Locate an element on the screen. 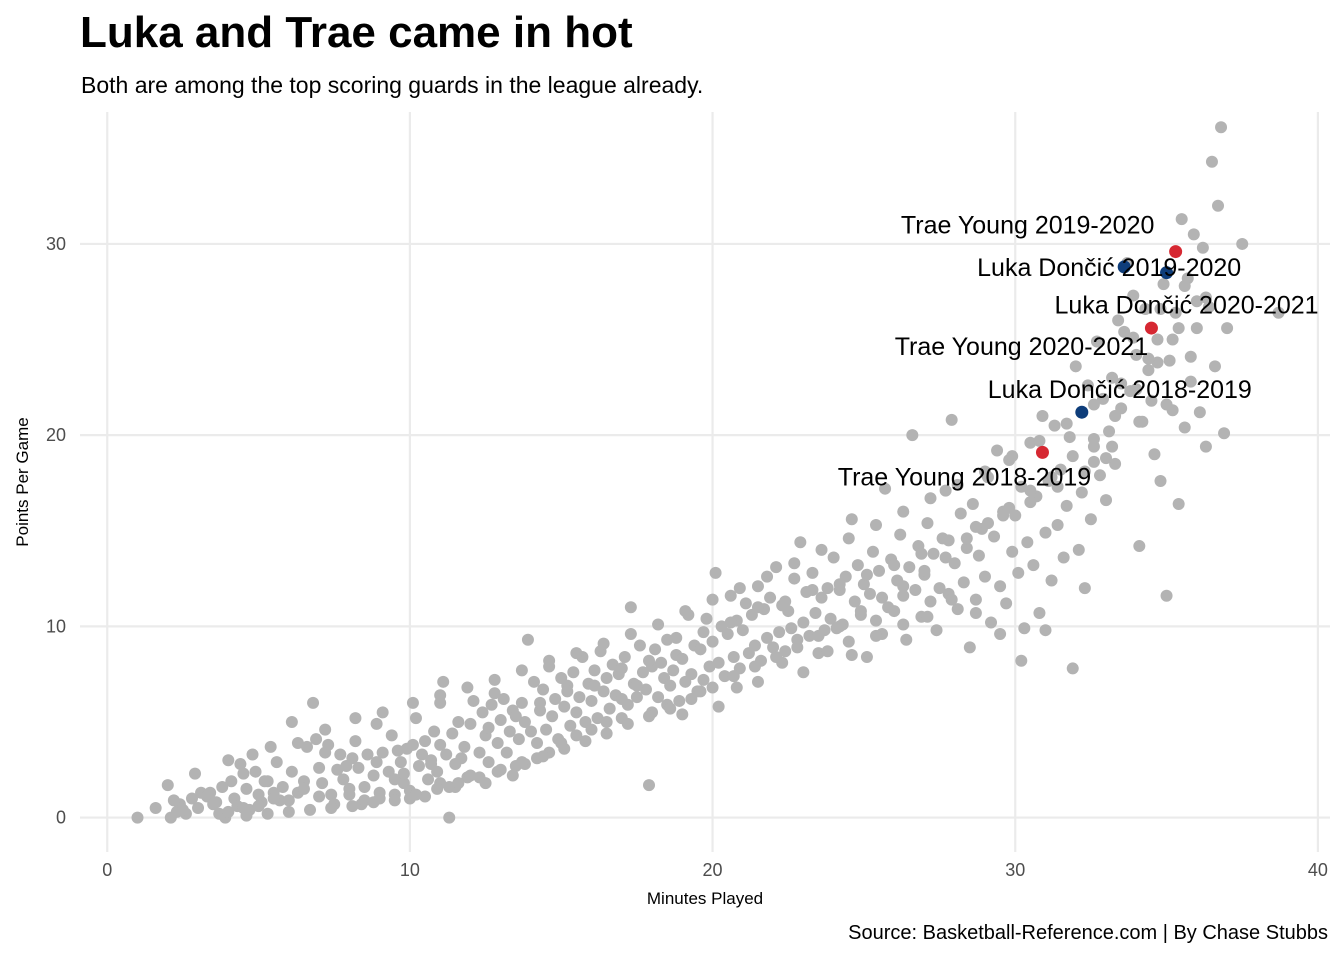 Image resolution: width=1344 pixels, height=960 pixels. trae-point-label: Trae Young 2019-2020 is located at coordinates (1027, 226).